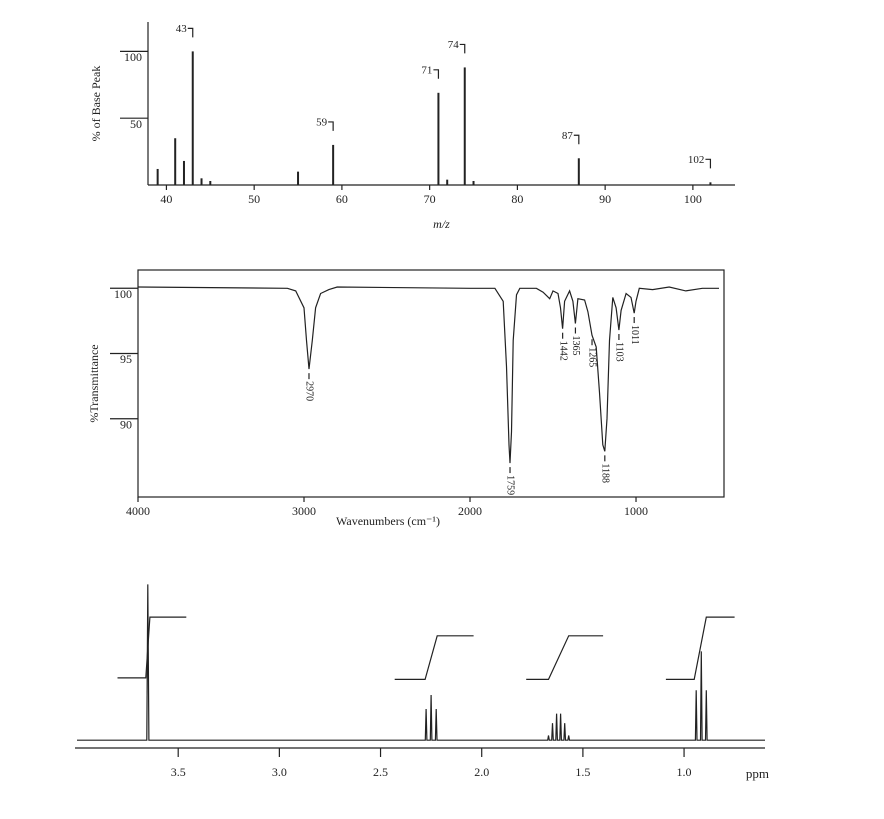 The height and width of the screenshot is (819, 884). What do you see at coordinates (510, 485) in the screenshot?
I see `peak-label: 1759` at bounding box center [510, 485].